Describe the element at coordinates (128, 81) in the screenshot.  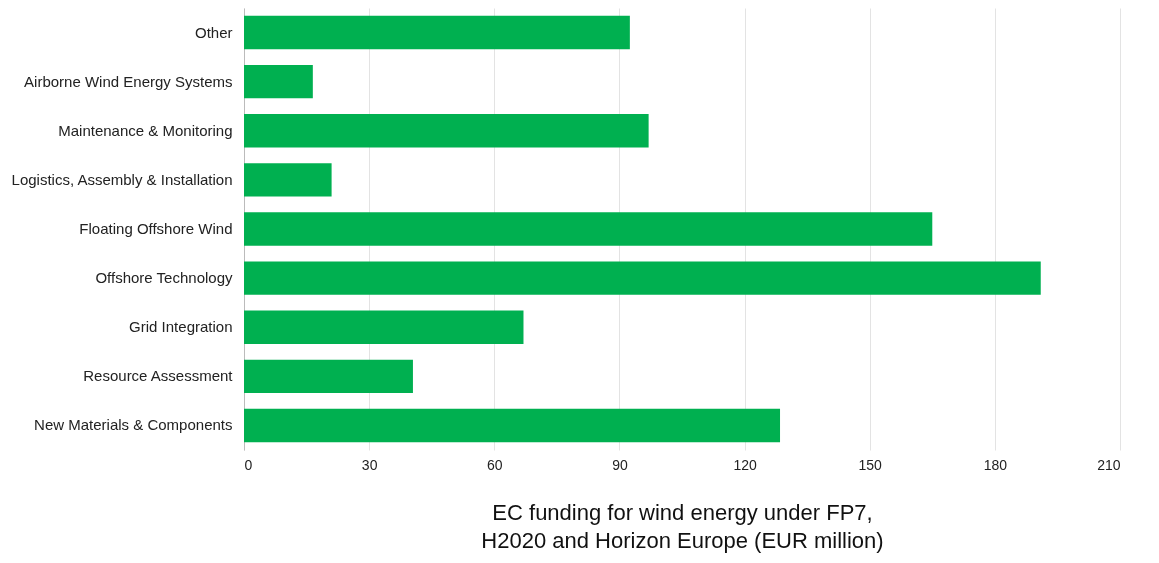
I see `y-tick-label: Airborne Wind Energy Systems` at that location.